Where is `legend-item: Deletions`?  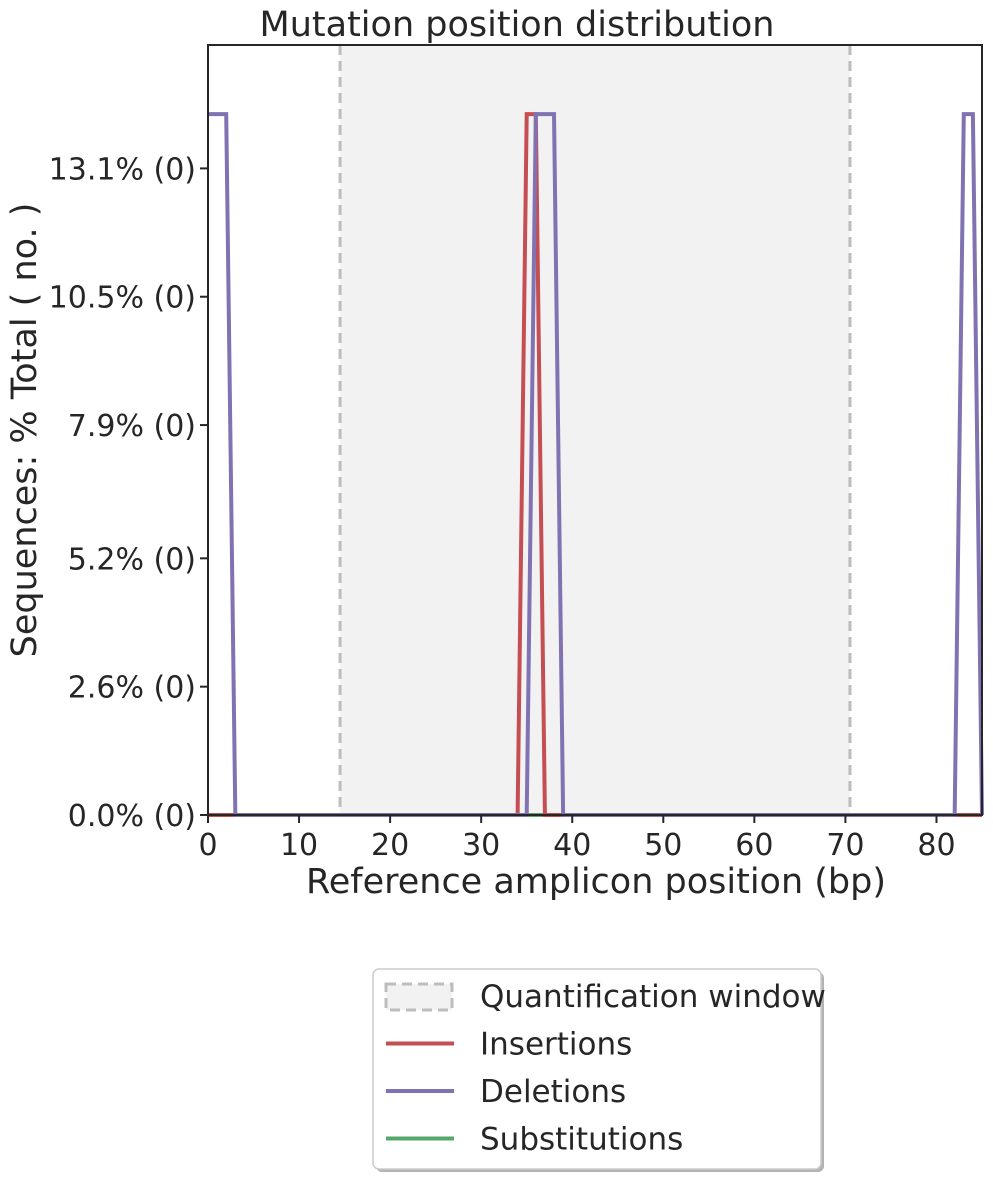
legend-item: Deletions is located at coordinates (506, 1092).